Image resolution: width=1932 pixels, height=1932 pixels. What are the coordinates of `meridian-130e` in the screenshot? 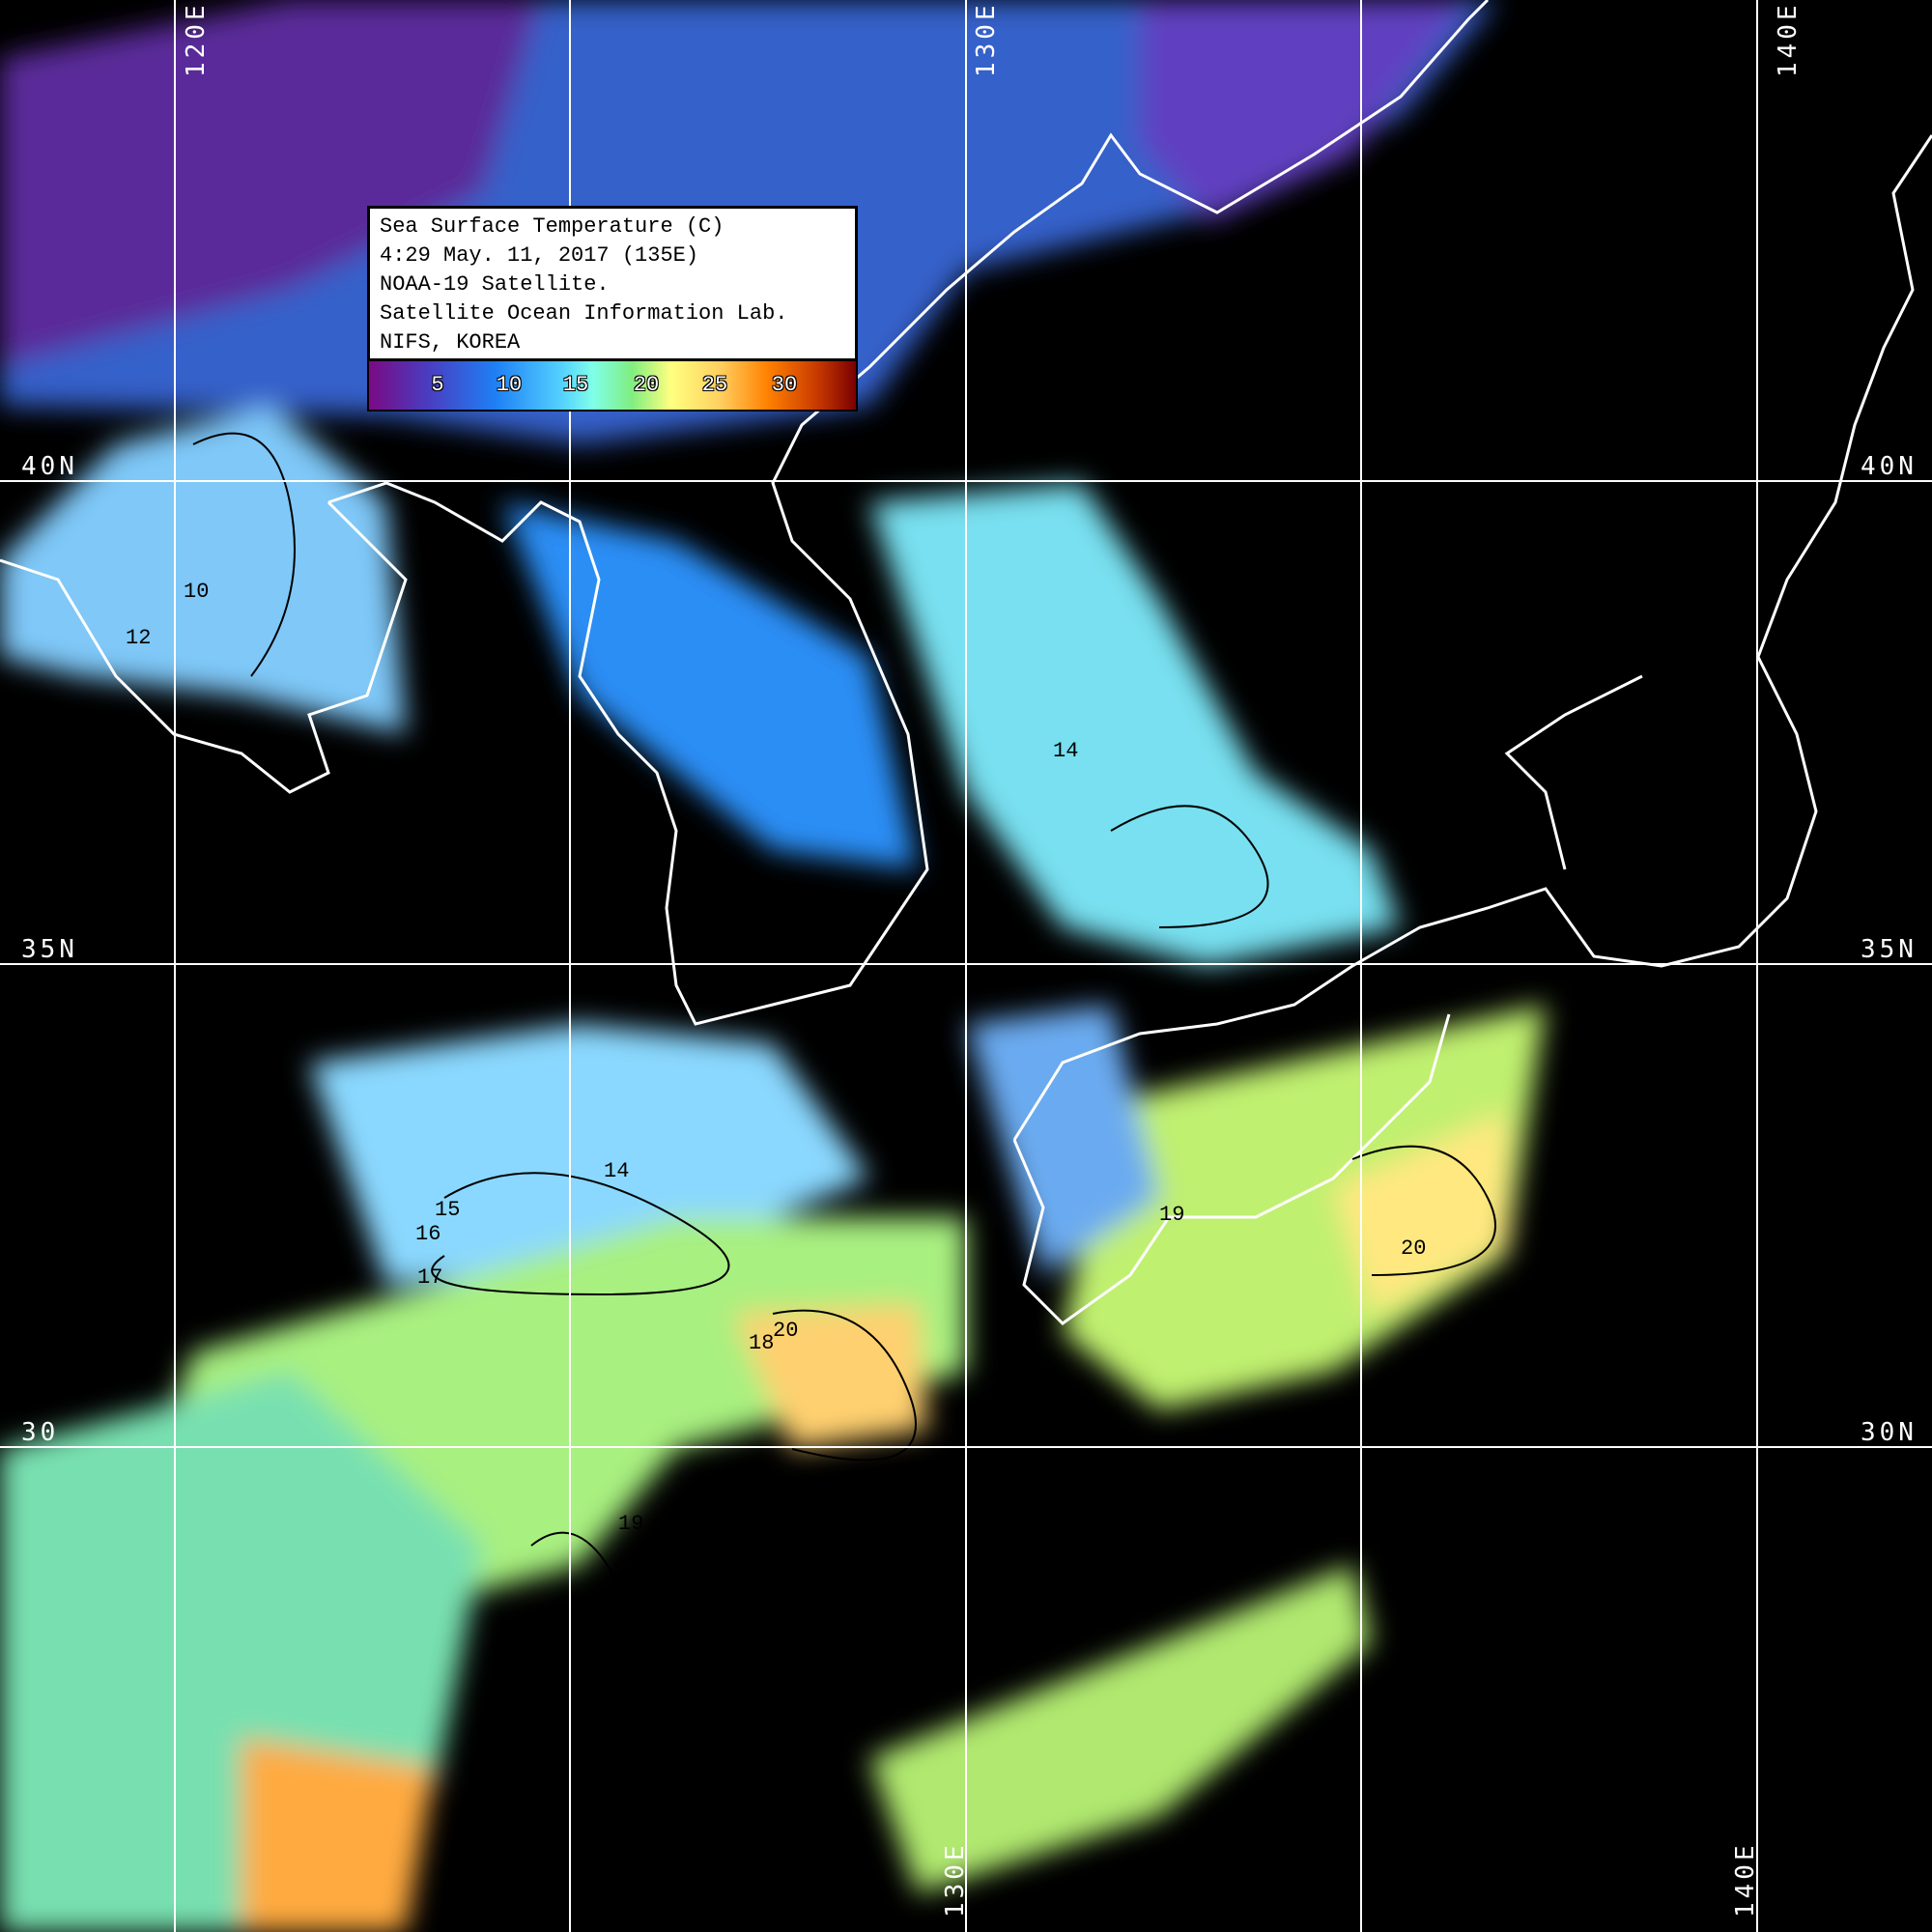 It's located at (966, 966).